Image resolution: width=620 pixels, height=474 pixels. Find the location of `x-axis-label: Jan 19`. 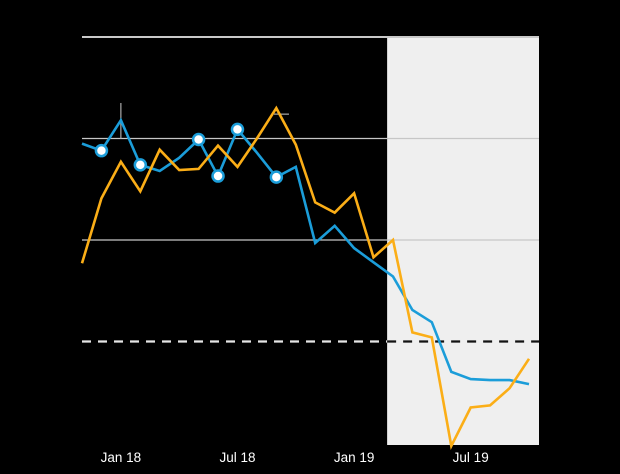

x-axis-label: Jan 19 is located at coordinates (354, 457).